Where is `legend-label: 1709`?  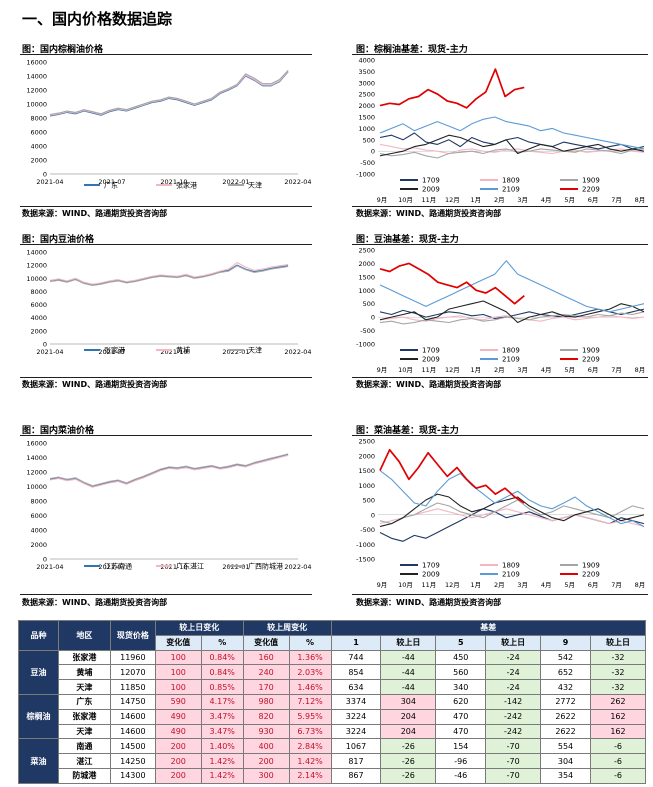
legend-label: 1709 is located at coordinates (431, 181).